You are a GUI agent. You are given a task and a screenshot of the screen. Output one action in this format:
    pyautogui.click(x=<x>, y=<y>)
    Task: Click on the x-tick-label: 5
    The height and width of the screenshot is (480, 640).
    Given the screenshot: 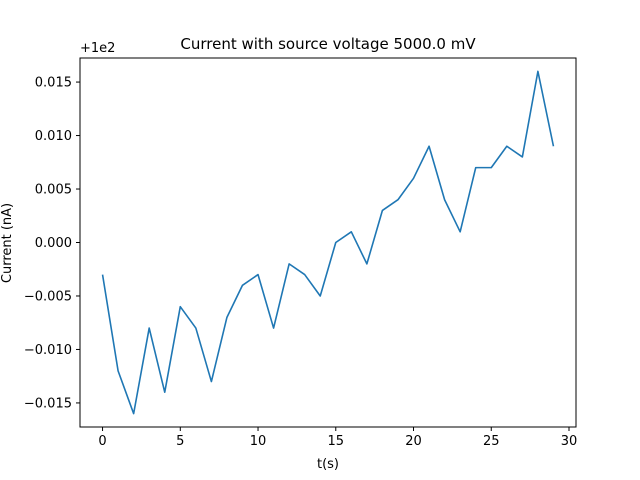 What is the action you would take?
    pyautogui.click(x=180, y=441)
    